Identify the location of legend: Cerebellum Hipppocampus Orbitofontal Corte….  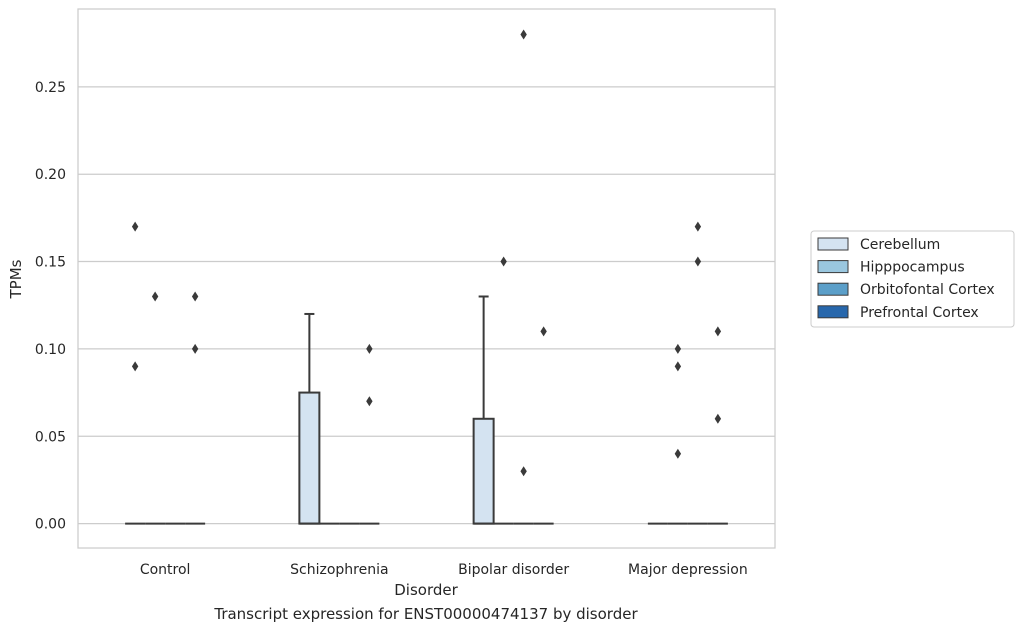
(912, 279).